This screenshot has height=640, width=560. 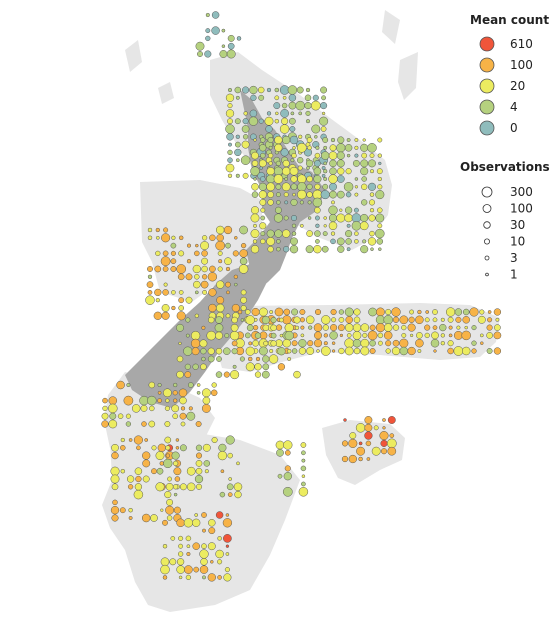 What do you see at coordinates (521, 65) in the screenshot?
I see `legend-mean-label: 100` at bounding box center [521, 65].